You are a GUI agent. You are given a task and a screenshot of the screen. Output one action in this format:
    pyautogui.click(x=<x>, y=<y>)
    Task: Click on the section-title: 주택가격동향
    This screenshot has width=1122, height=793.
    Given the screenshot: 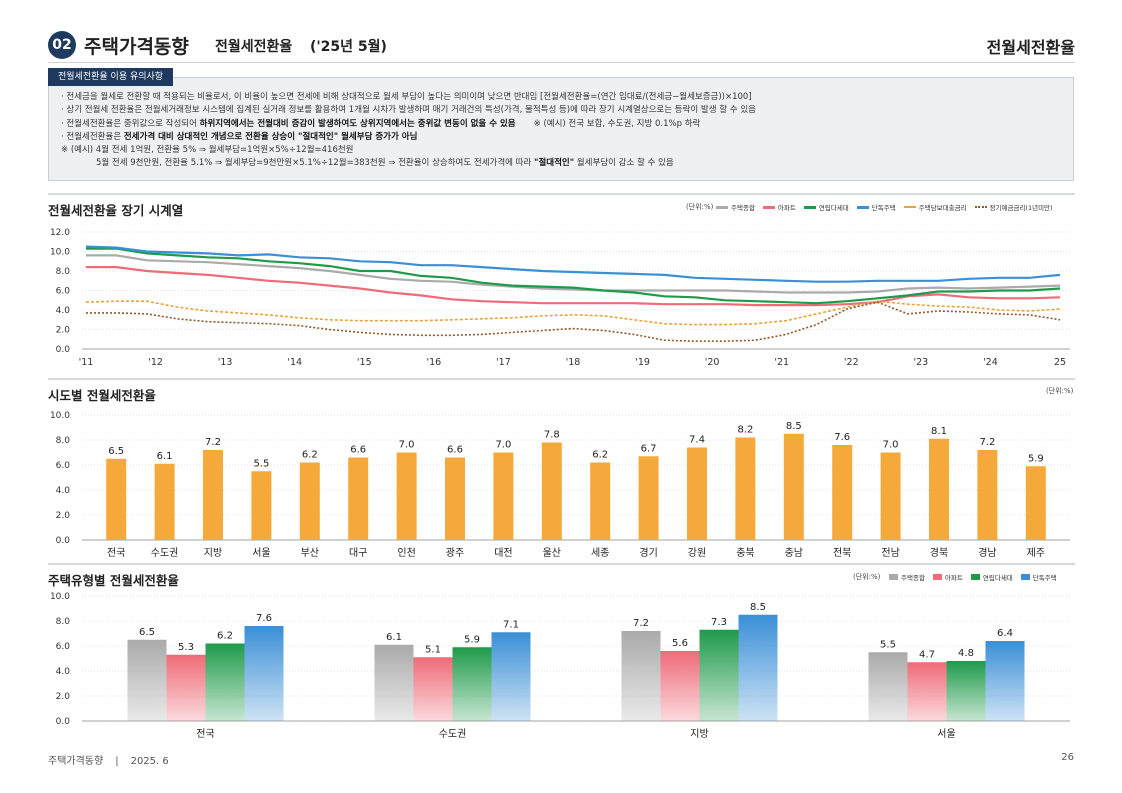 What is the action you would take?
    pyautogui.click(x=136, y=47)
    